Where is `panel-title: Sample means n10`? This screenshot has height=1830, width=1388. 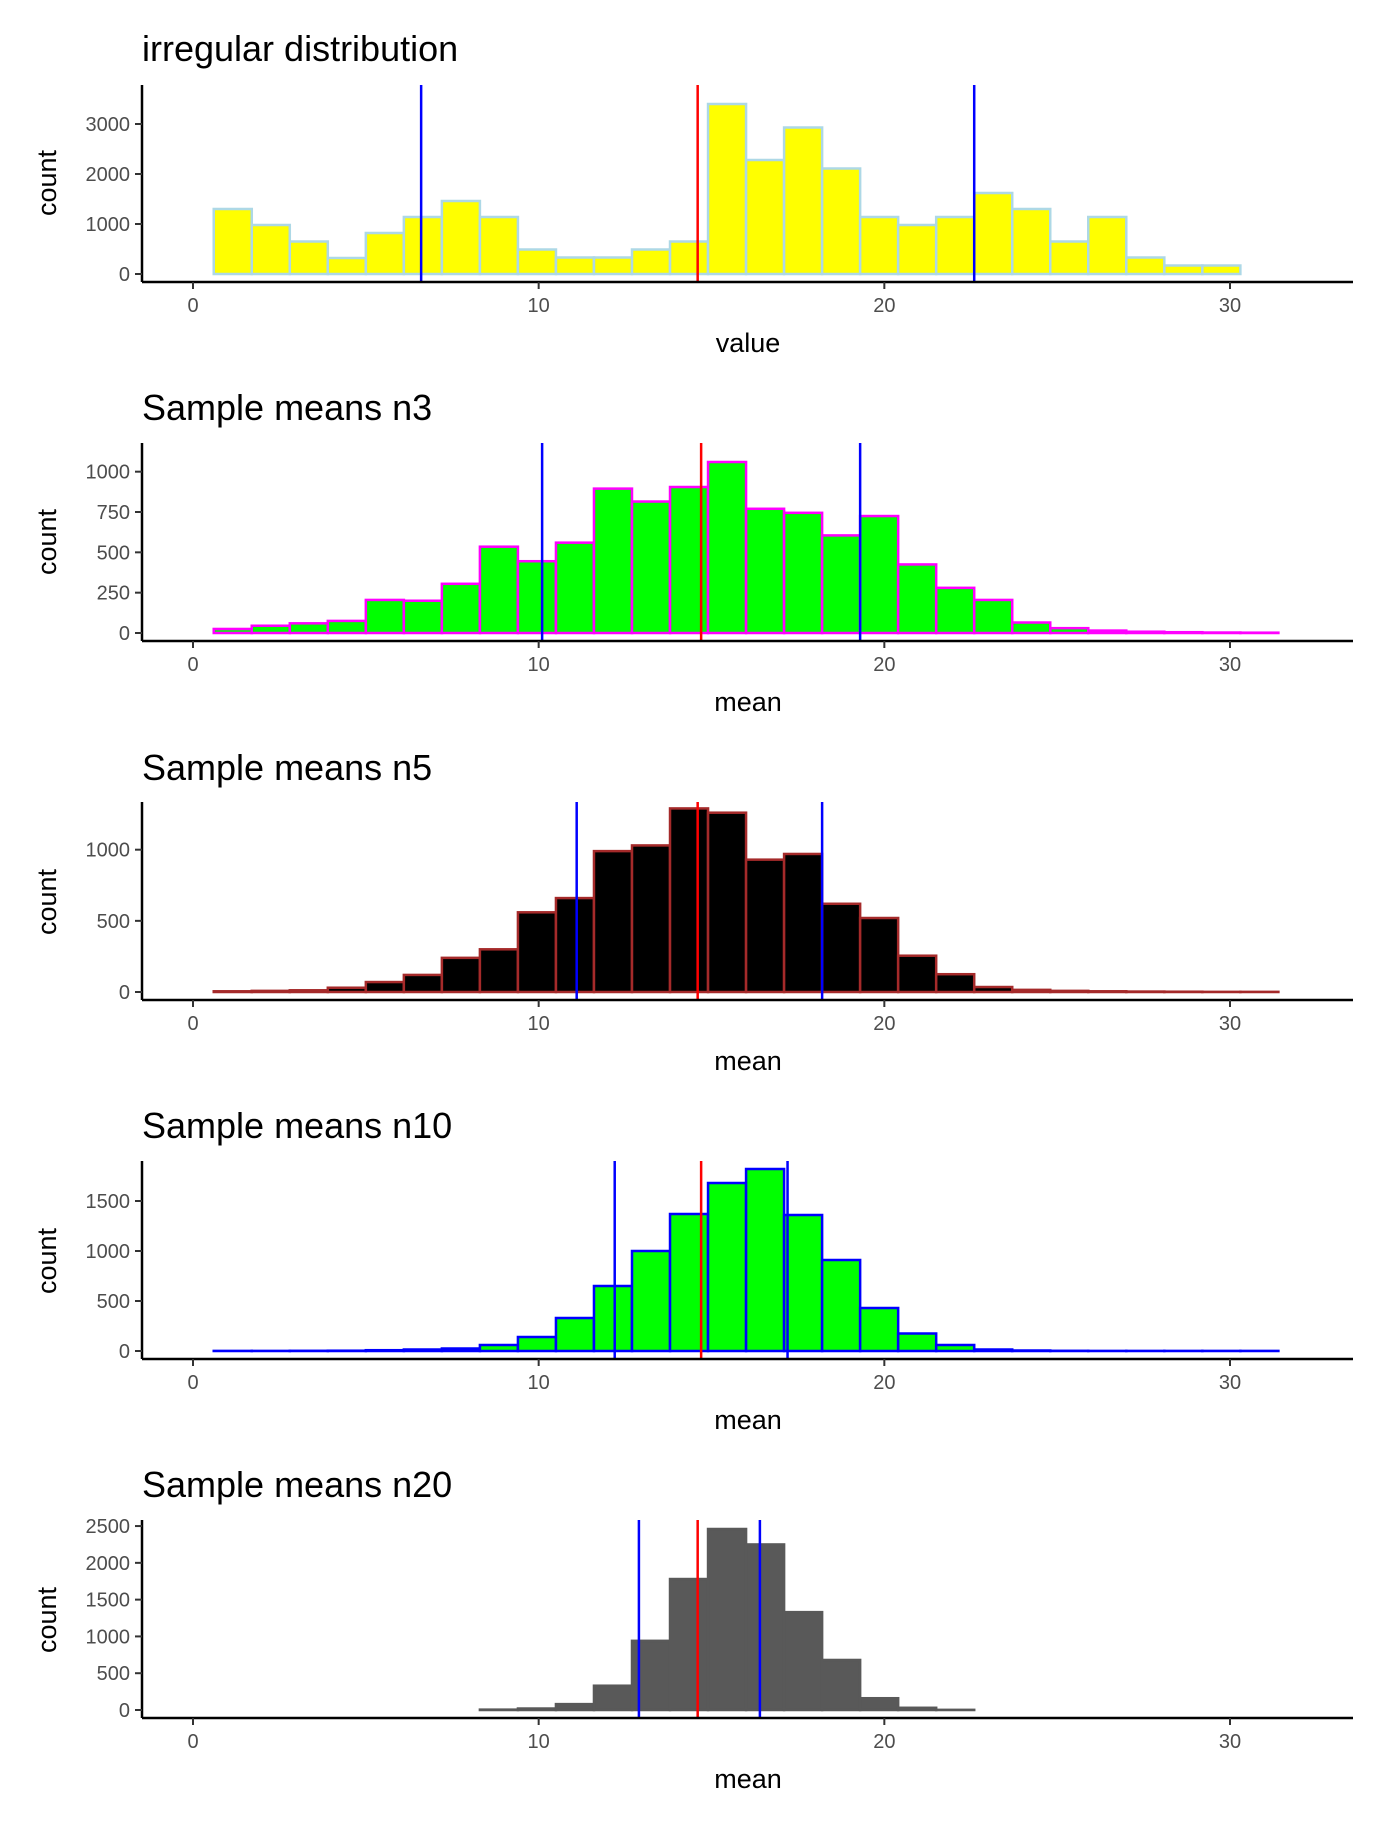 panel-title: Sample means n10 is located at coordinates (297, 1125).